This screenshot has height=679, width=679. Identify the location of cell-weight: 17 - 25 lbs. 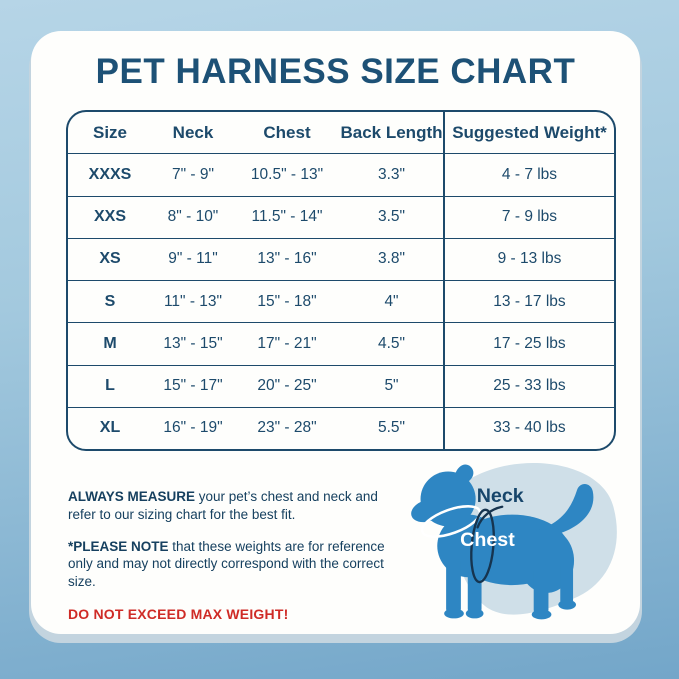
(528, 344).